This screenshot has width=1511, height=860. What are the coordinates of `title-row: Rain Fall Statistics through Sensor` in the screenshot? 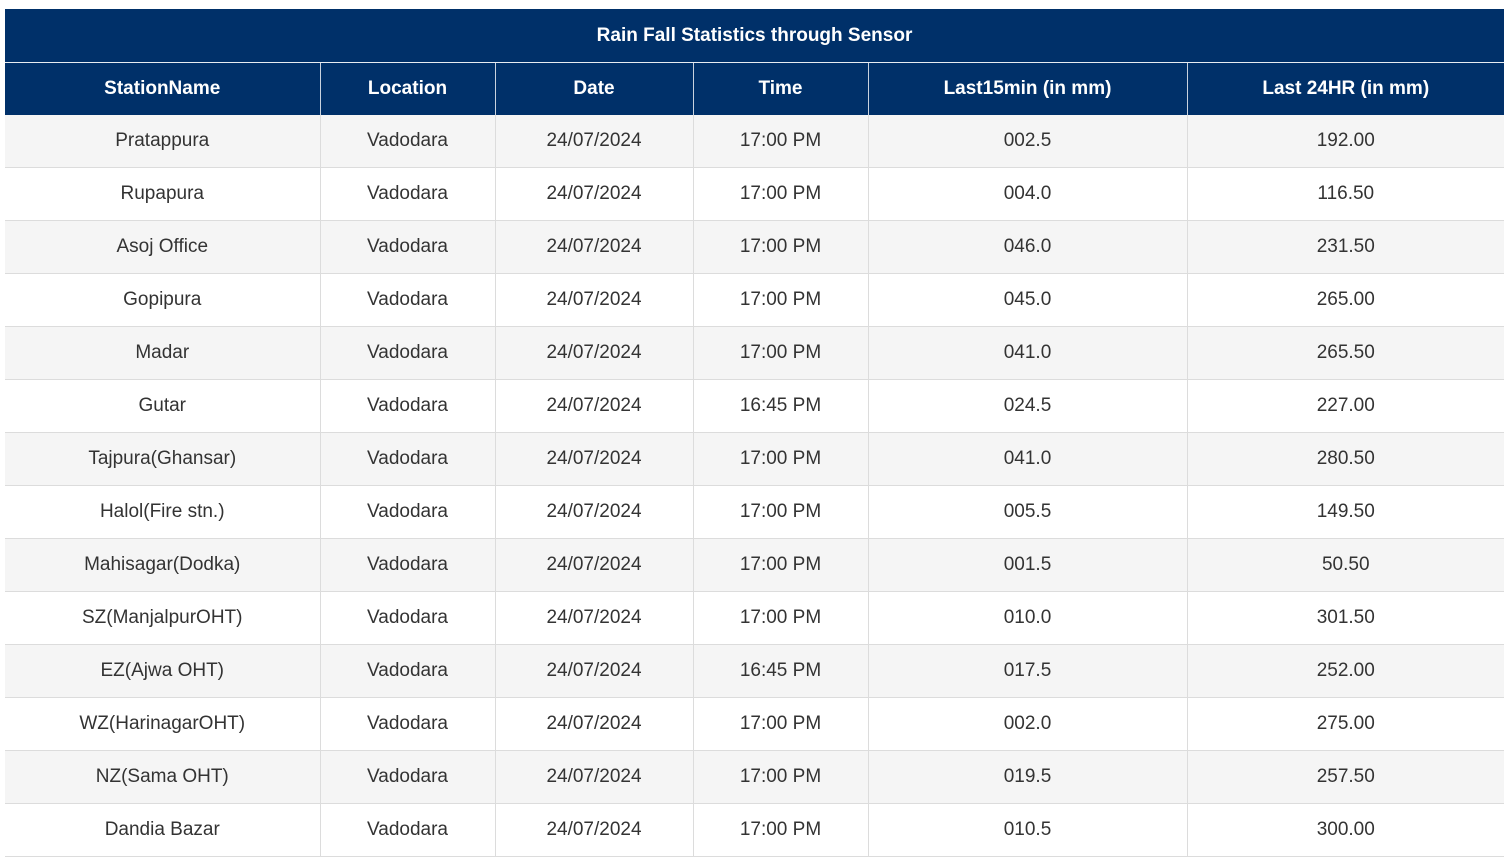 It's located at (755, 36).